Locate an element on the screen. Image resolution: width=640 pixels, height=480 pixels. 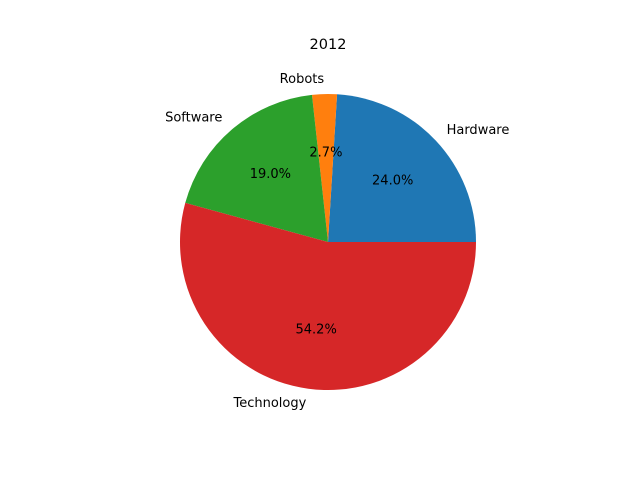
slice-label-hardware: Hardware is located at coordinates (478, 130).